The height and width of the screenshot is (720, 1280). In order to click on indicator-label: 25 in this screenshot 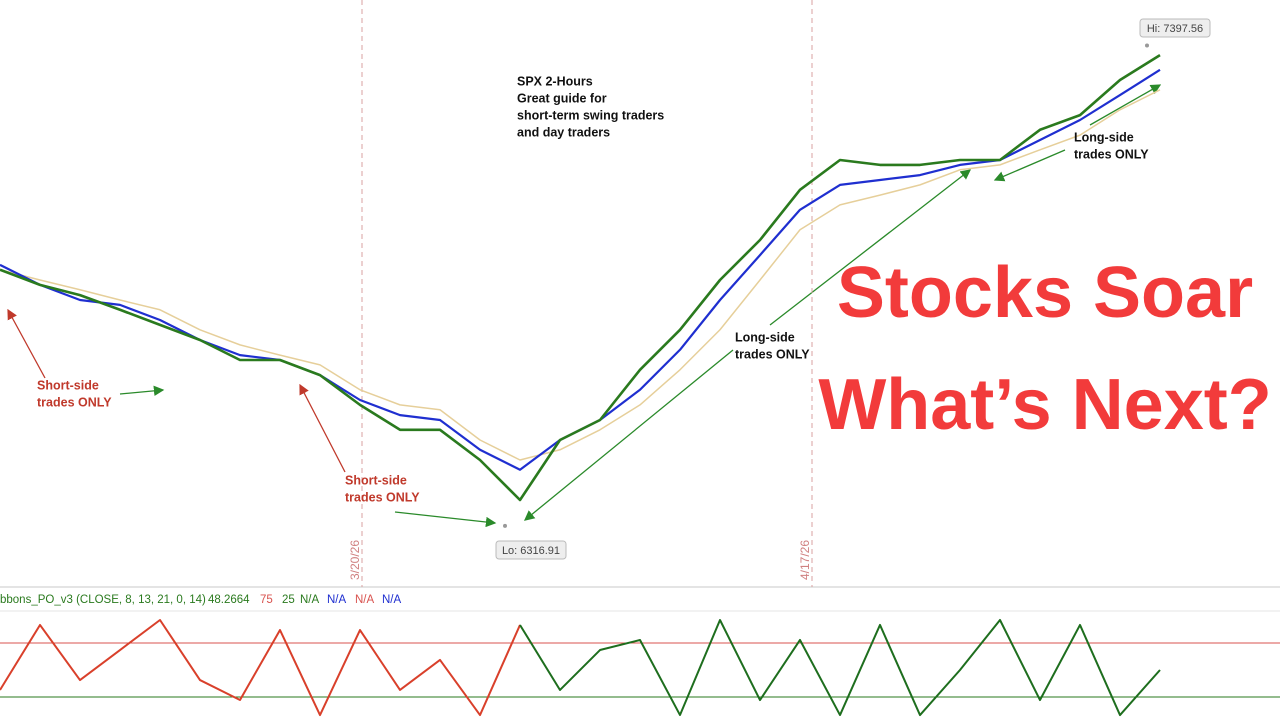, I will do `click(288, 600)`.